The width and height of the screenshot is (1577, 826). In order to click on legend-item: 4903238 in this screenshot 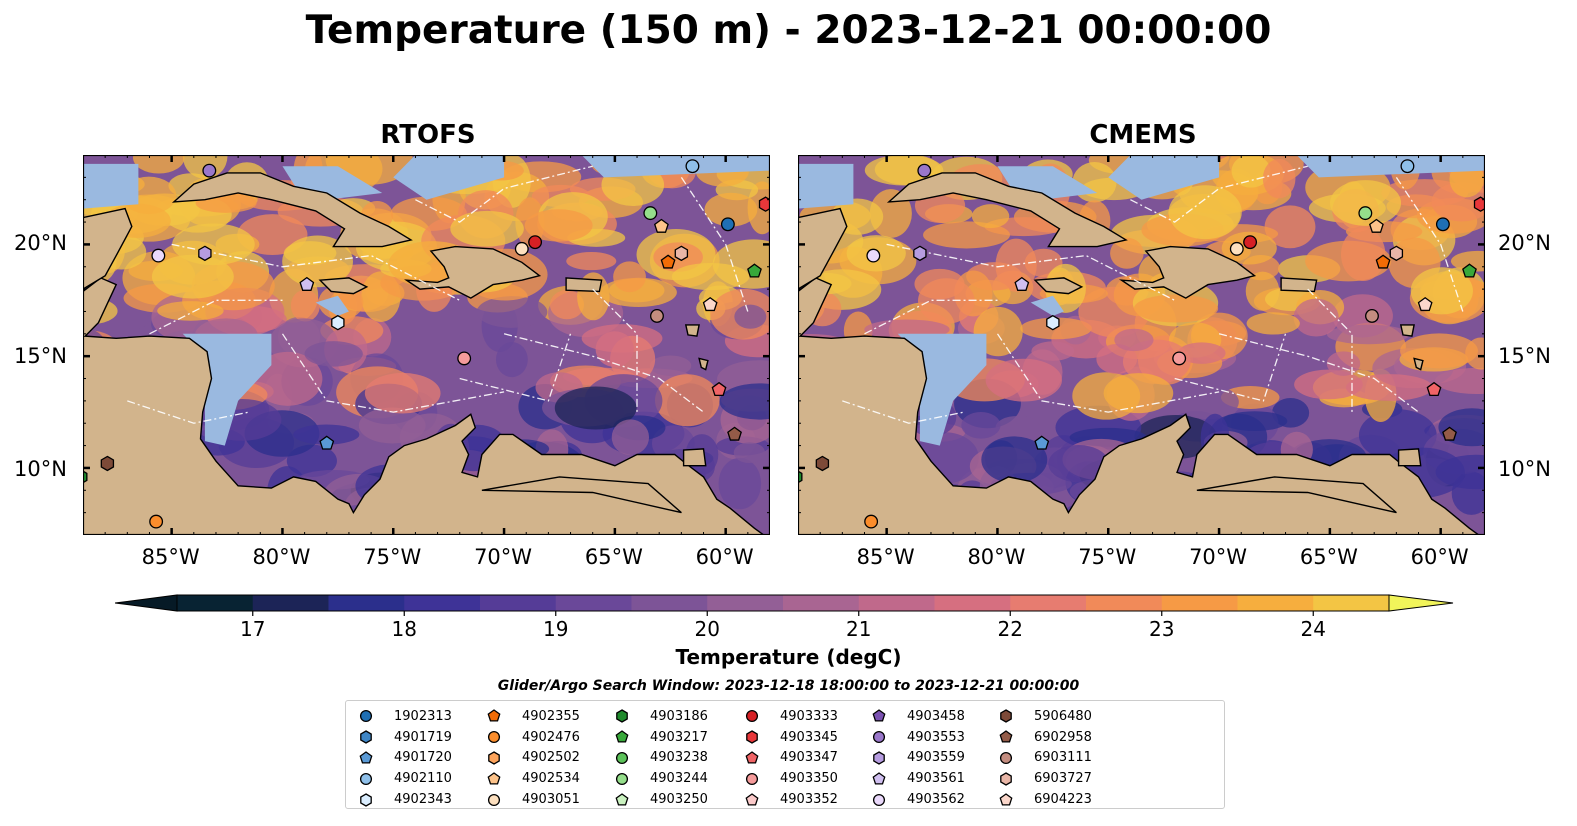, I will do `click(661, 758)`.